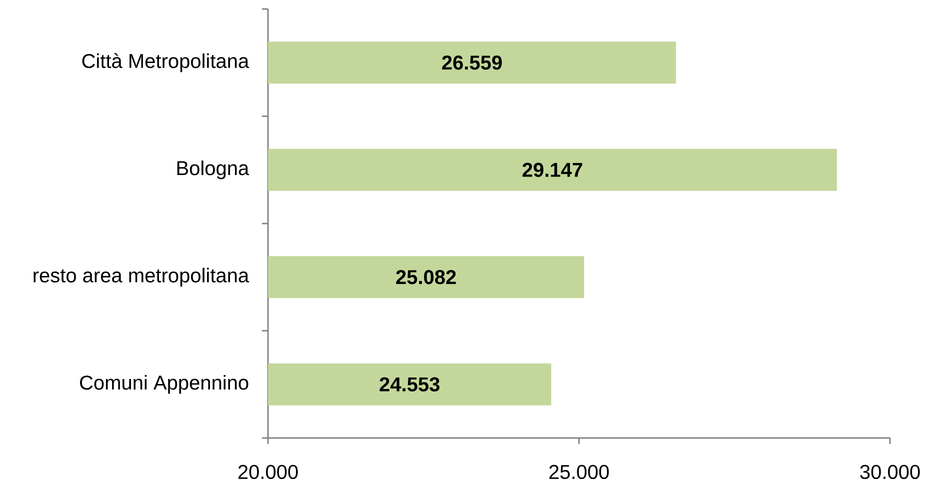 This screenshot has height=484, width=929. Describe the element at coordinates (164, 384) in the screenshot. I see `y-tick-label: Comuni Appennino` at that location.